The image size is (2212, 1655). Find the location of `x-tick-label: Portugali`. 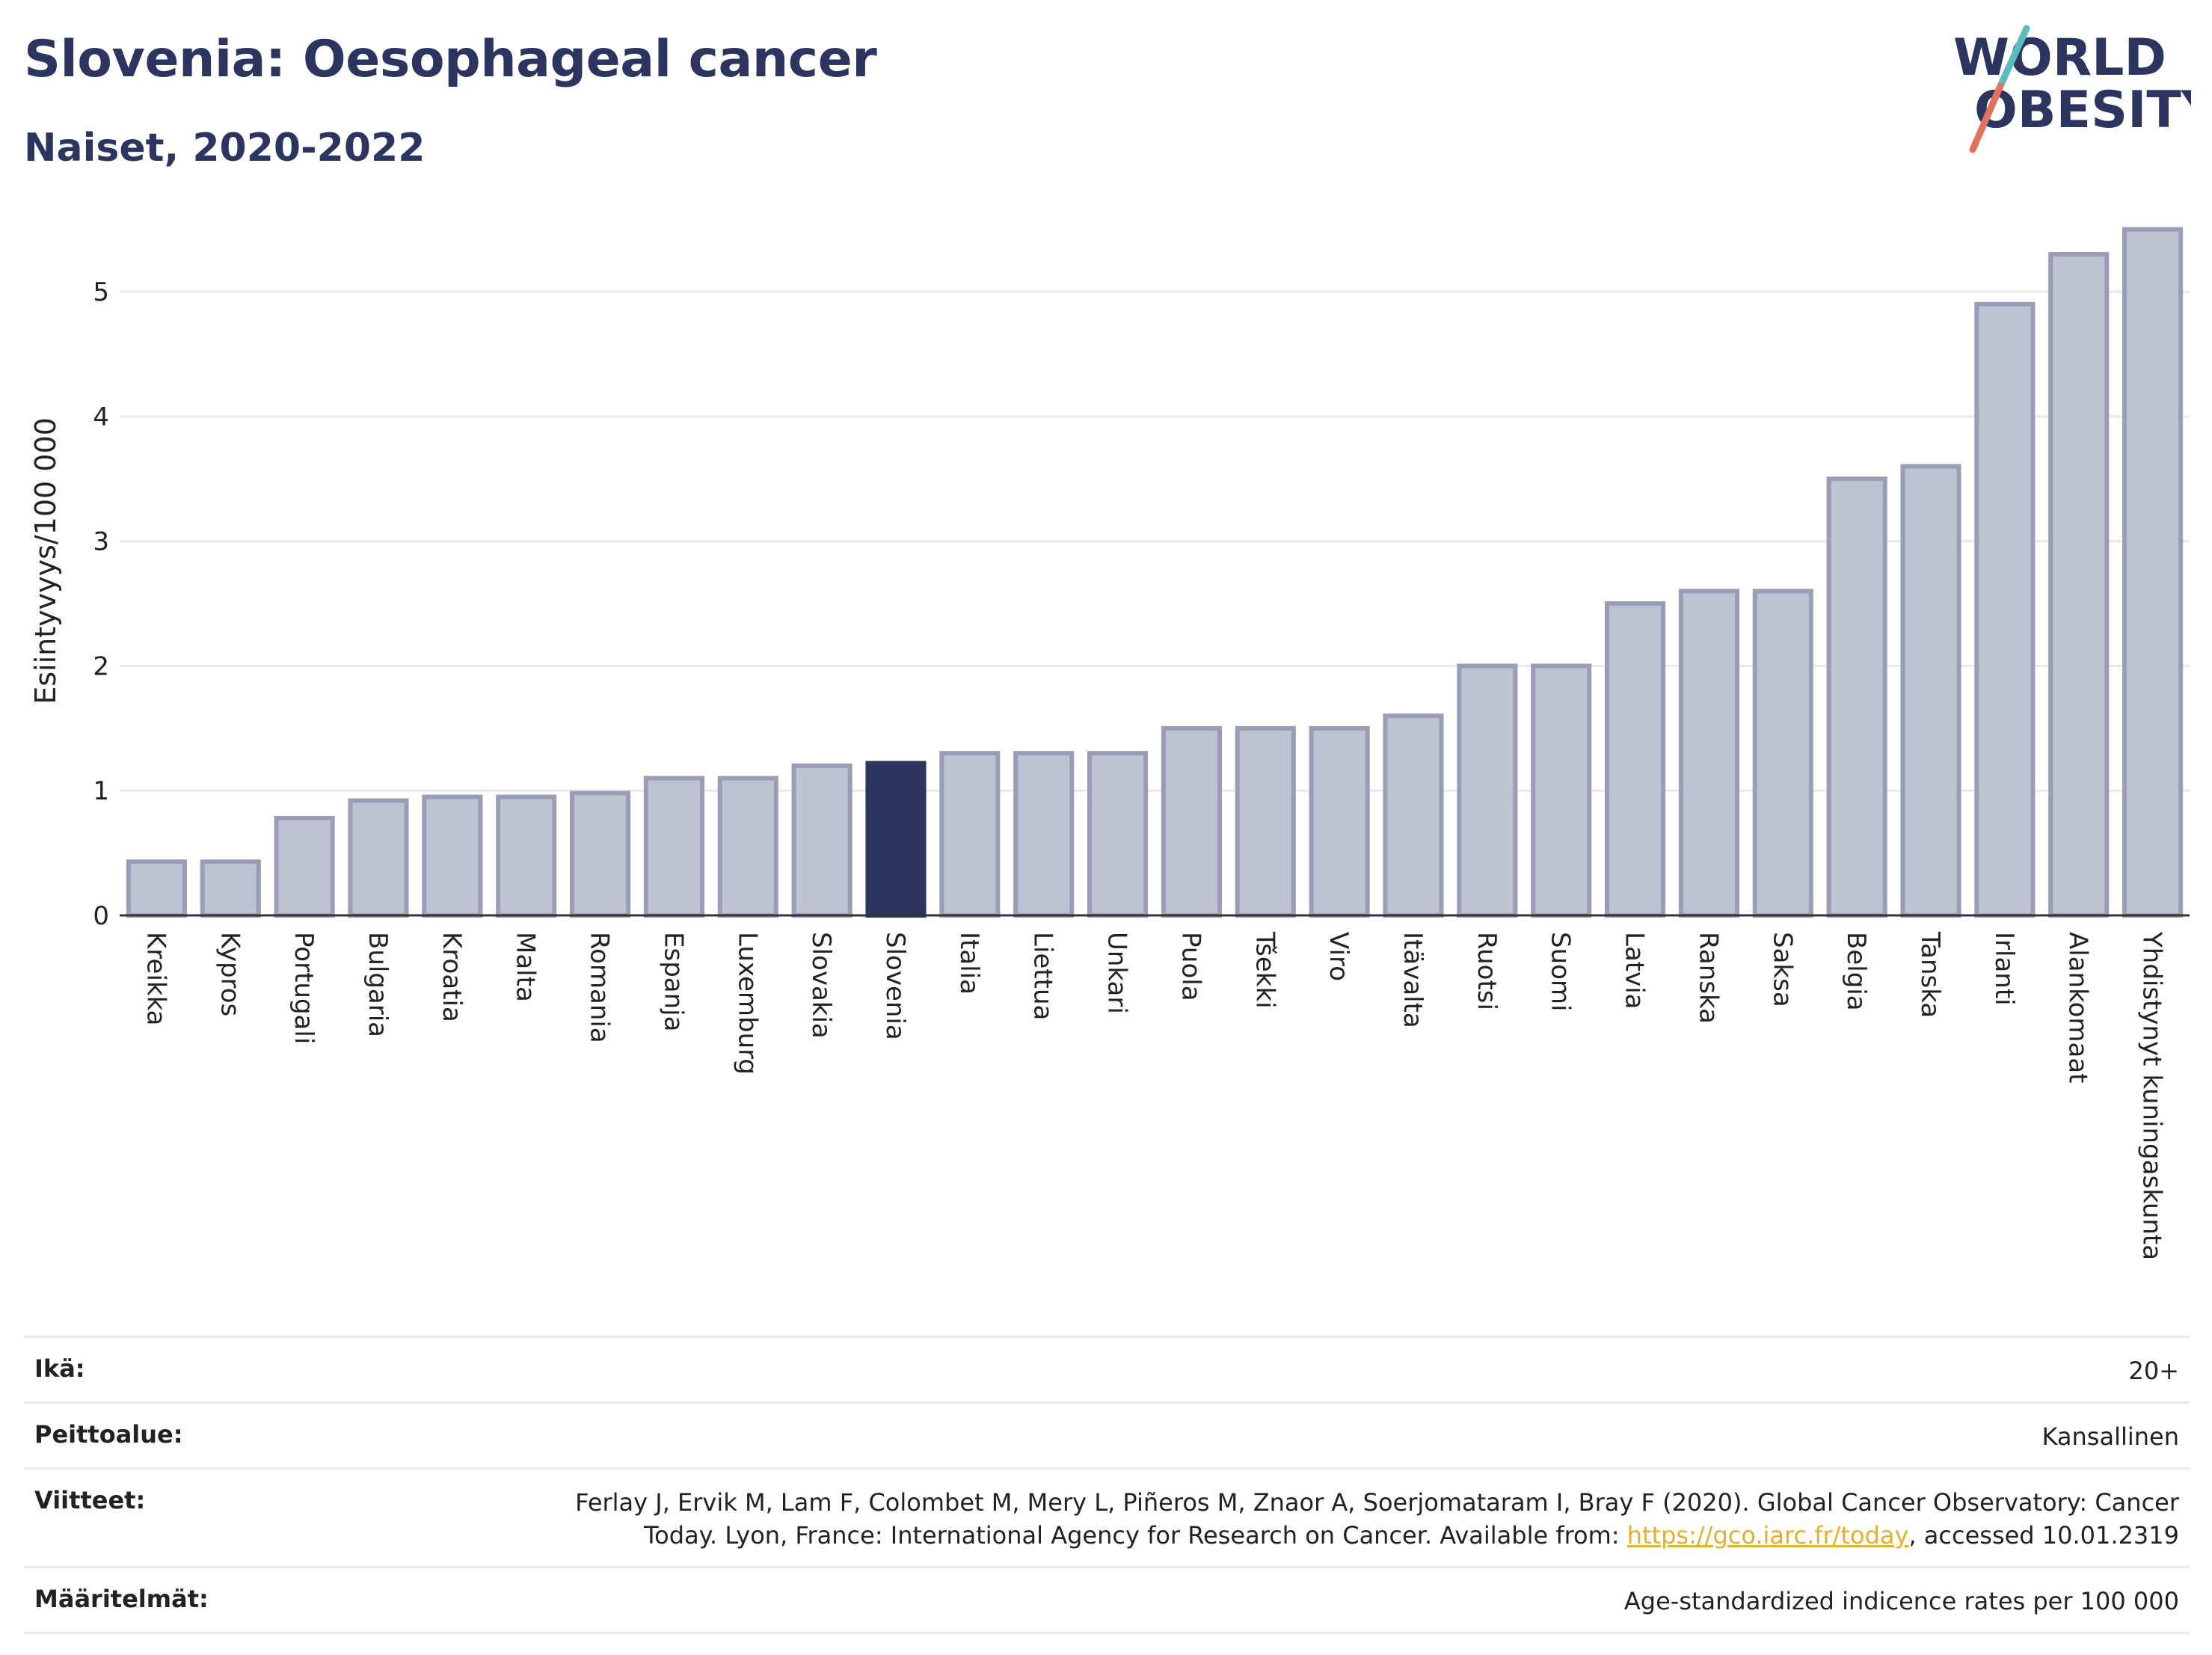

x-tick-label: Portugali is located at coordinates (304, 988).